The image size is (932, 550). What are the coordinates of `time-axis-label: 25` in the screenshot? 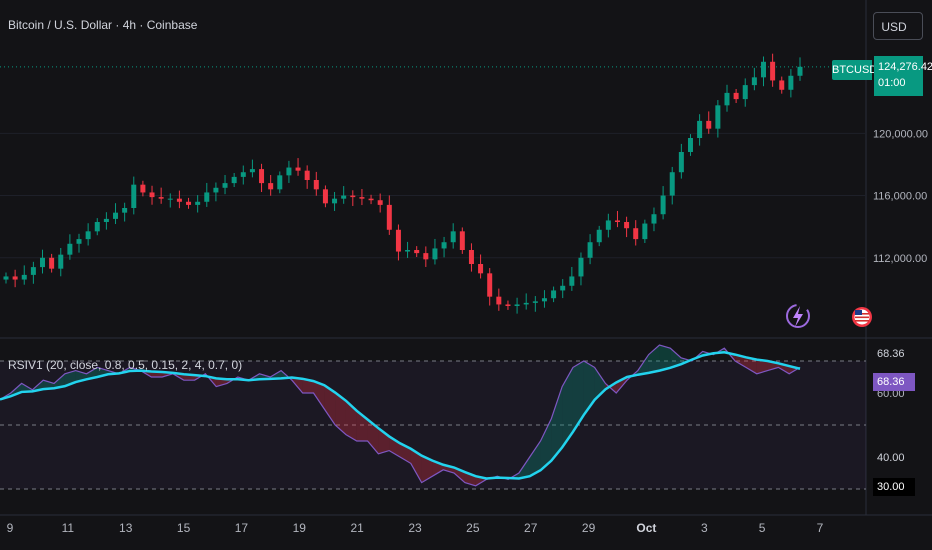 It's located at (473, 528).